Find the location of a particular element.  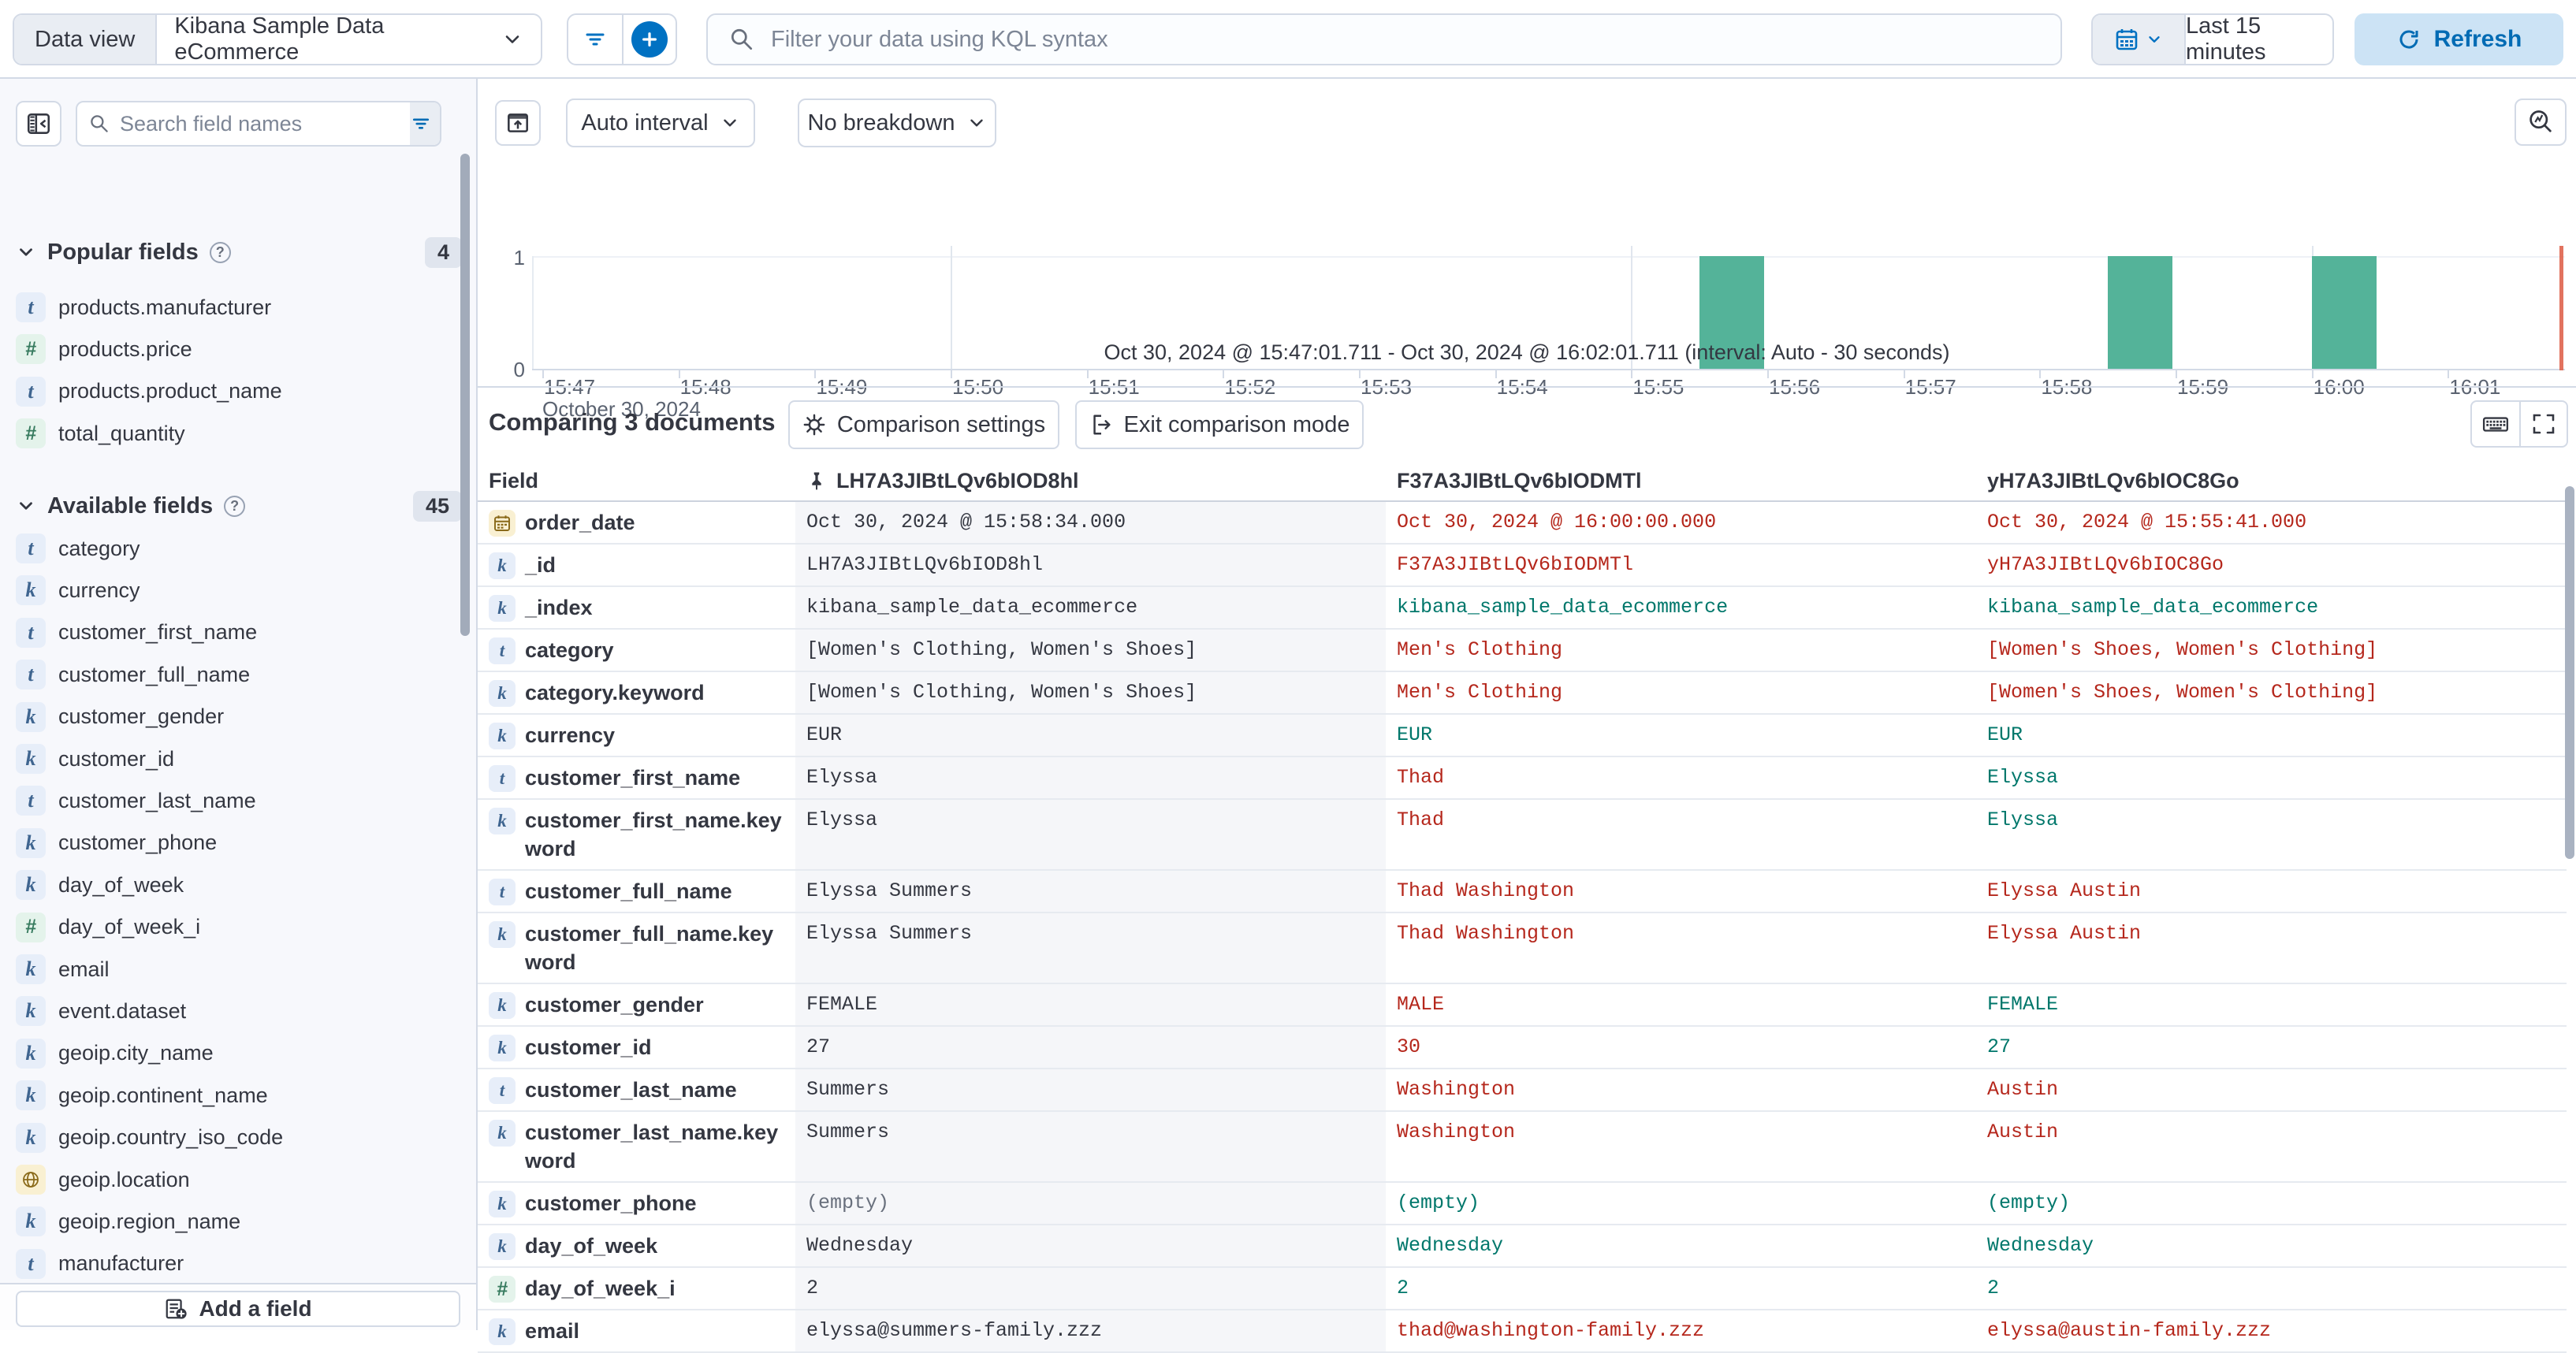

field-name-cell: k _id is located at coordinates (636, 565).